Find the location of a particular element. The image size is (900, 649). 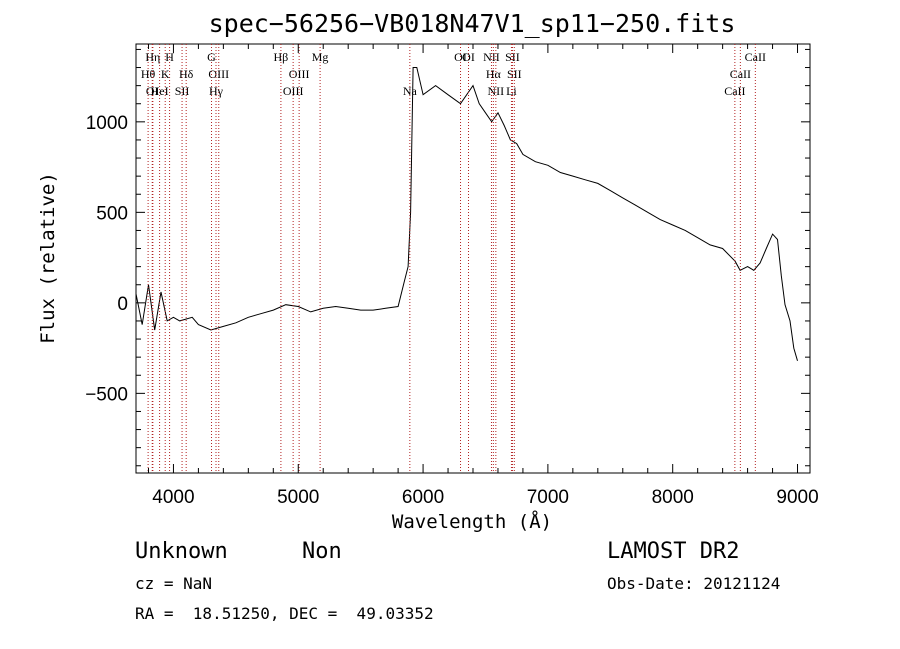

y-tick-label: 0 is located at coordinates (122, 304).